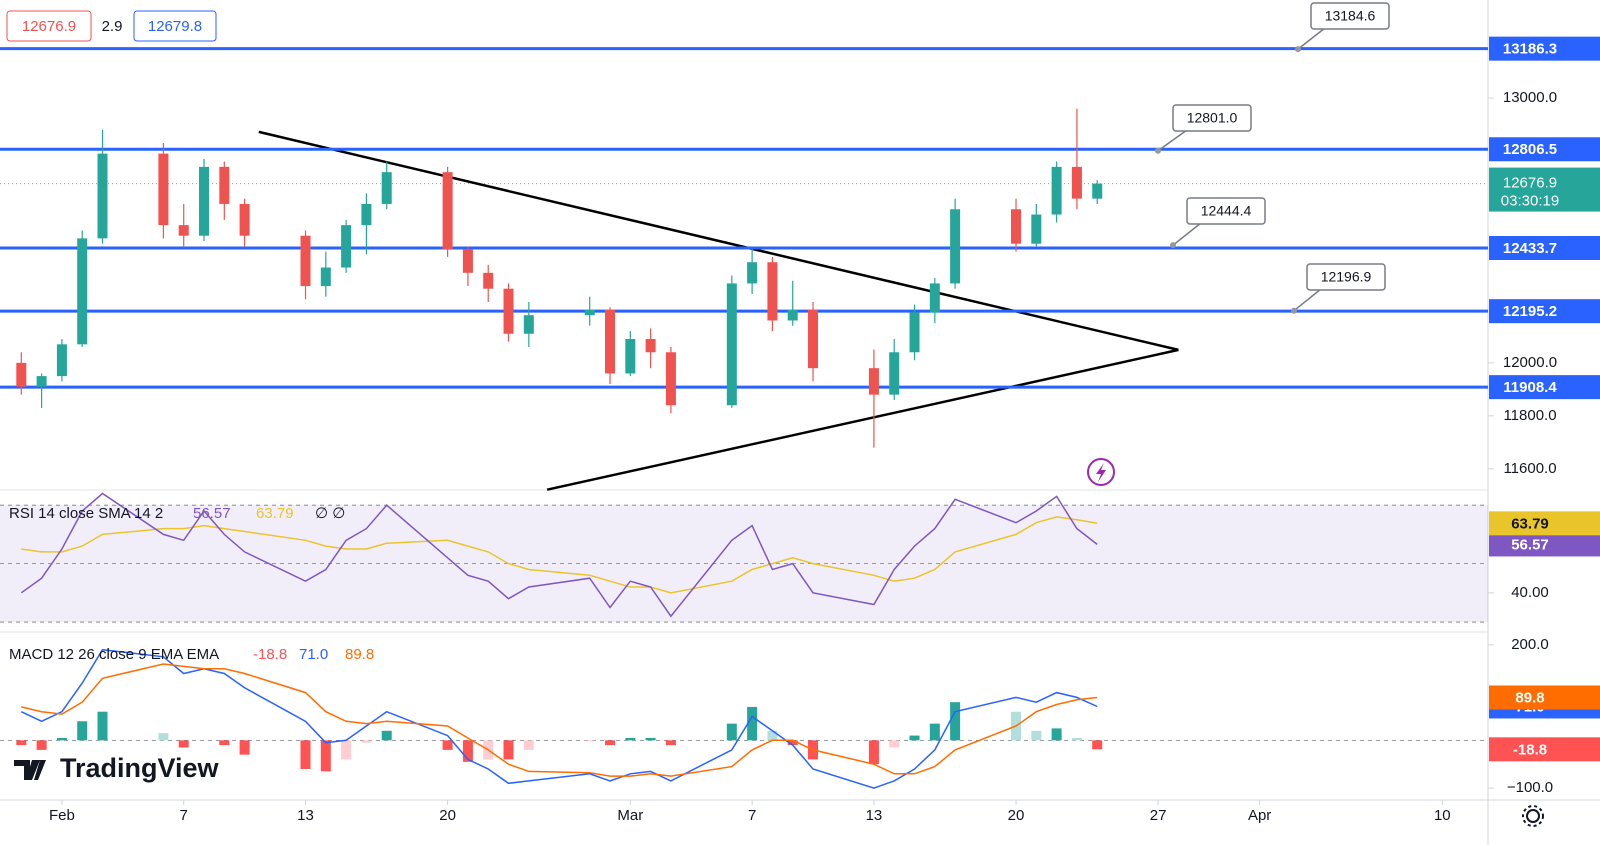 This screenshot has width=1600, height=845. What do you see at coordinates (752, 815) in the screenshot?
I see `x-tick-label: 7` at bounding box center [752, 815].